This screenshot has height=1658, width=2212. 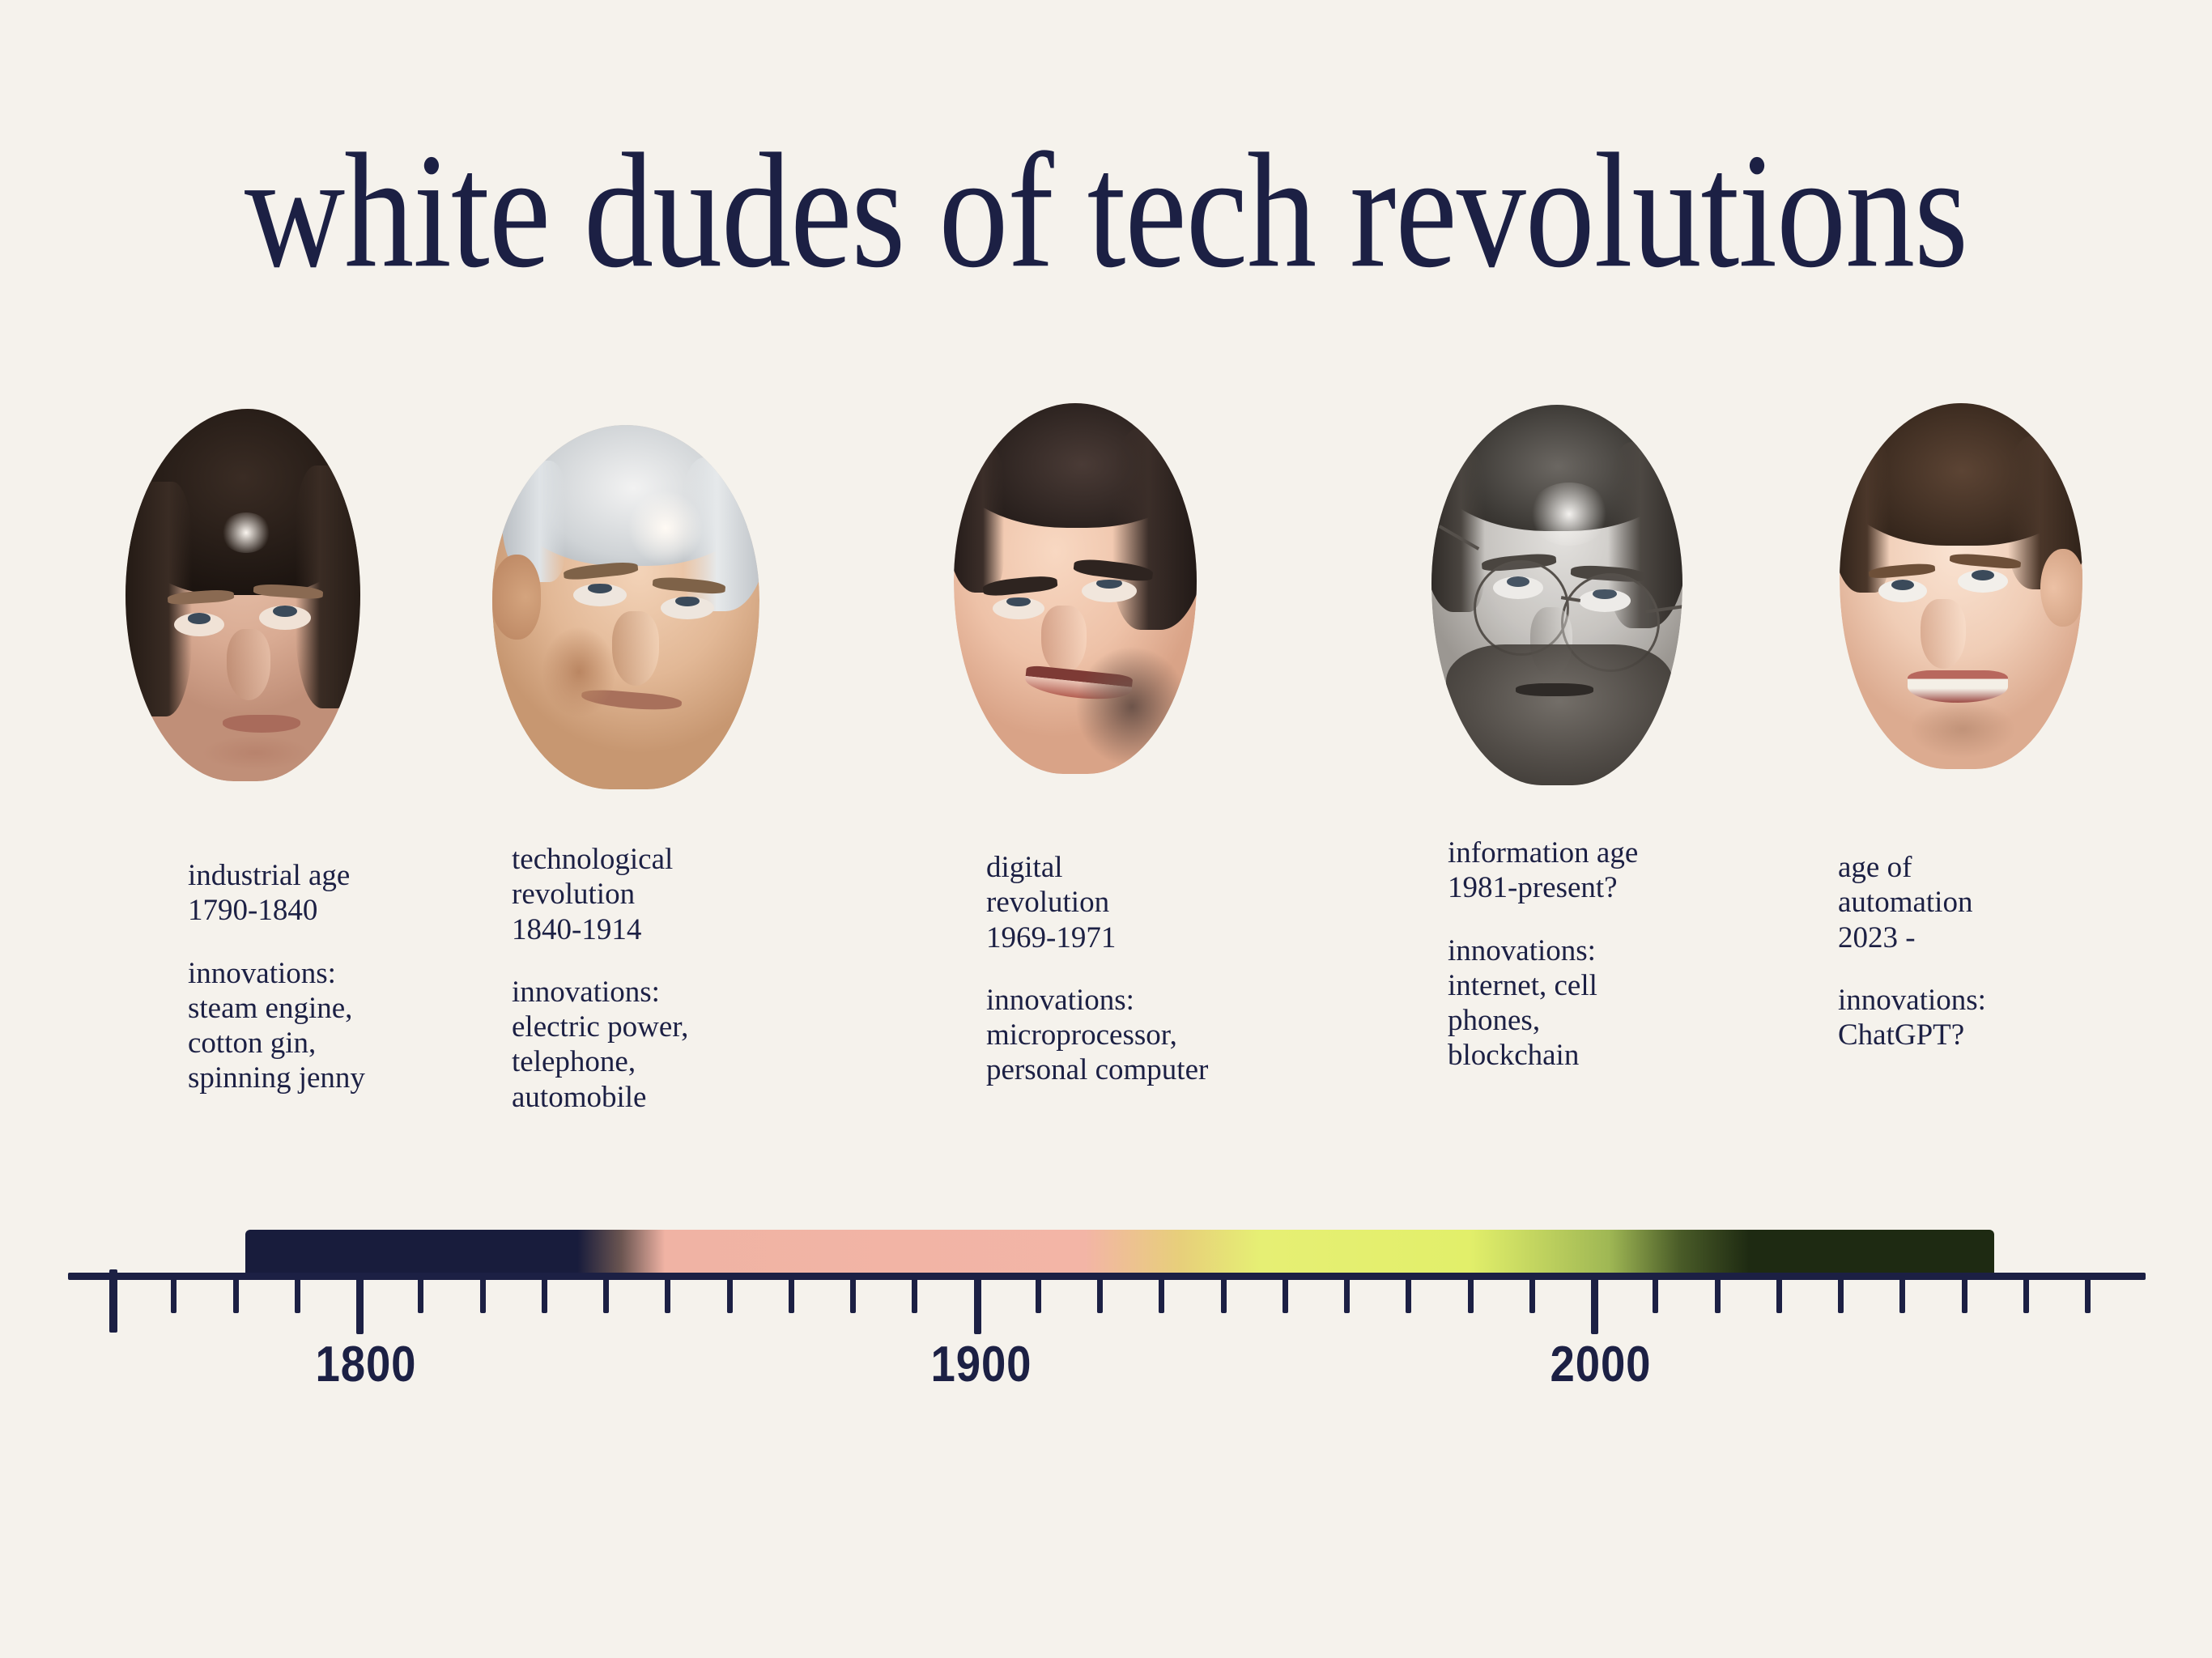 What do you see at coordinates (1601, 1364) in the screenshot?
I see `timeline-year-label: 2000` at bounding box center [1601, 1364].